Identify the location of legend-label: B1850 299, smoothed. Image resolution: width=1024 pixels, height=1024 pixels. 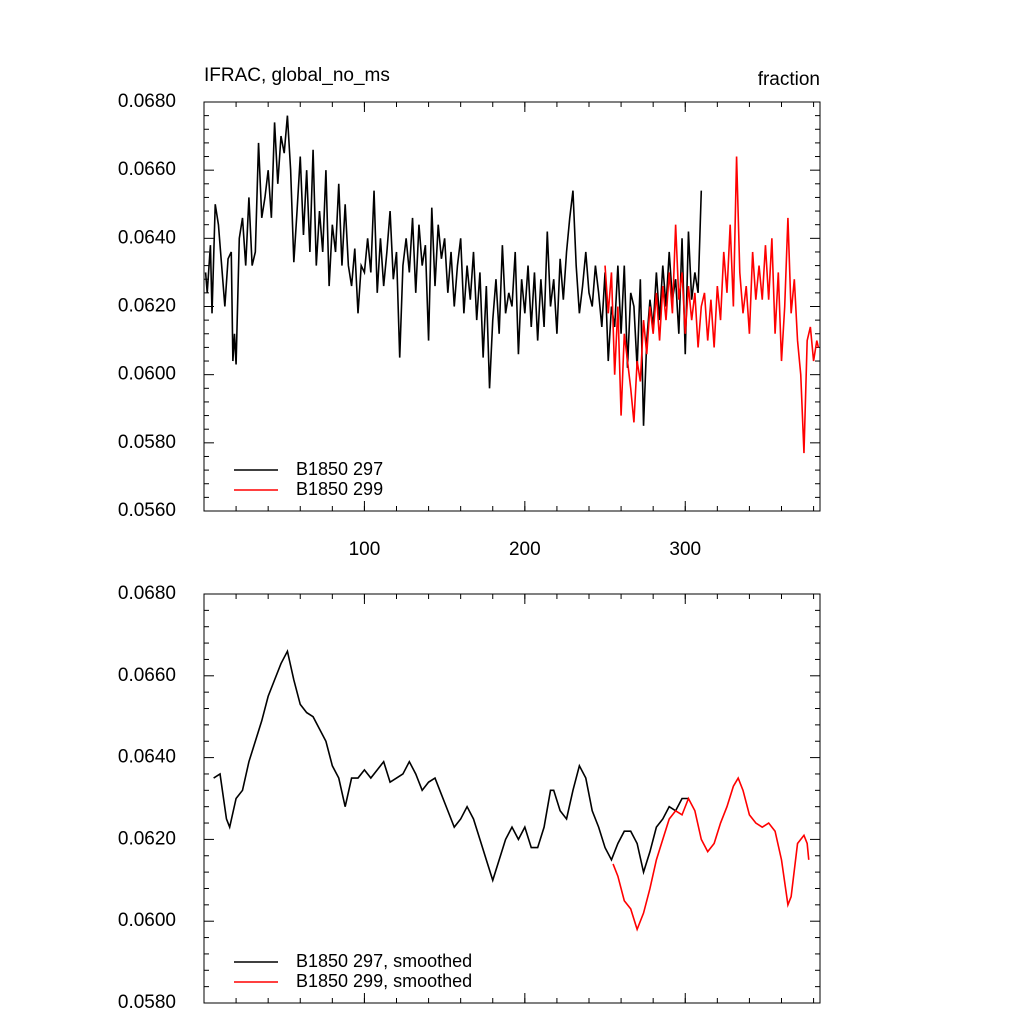
(384, 981).